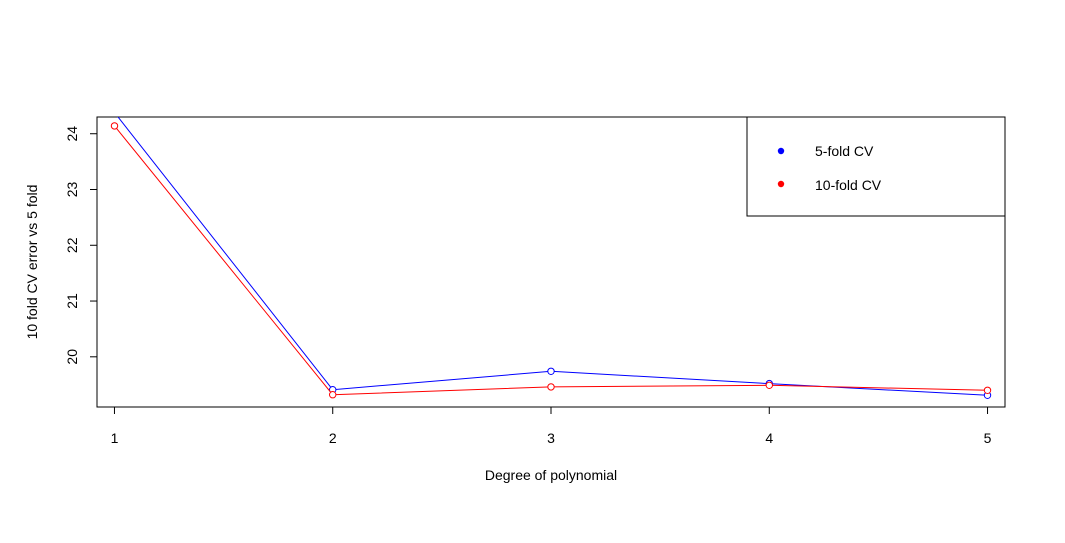 The image size is (1065, 543). I want to click on legend-marker-10-fold, so click(781, 184).